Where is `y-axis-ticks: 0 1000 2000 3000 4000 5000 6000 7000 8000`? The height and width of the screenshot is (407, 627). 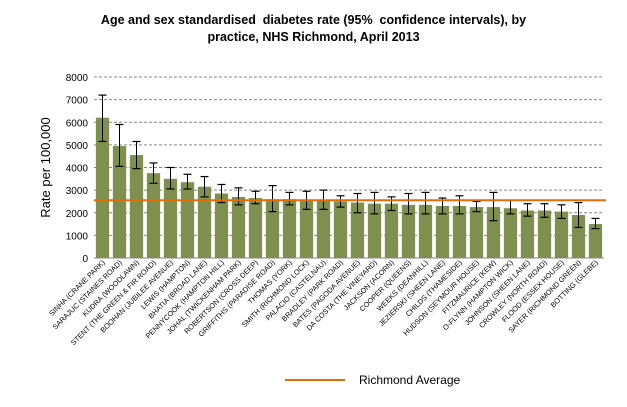
y-axis-ticks: 0 1000 2000 3000 4000 5000 6000 7000 8000 is located at coordinates (77, 169).